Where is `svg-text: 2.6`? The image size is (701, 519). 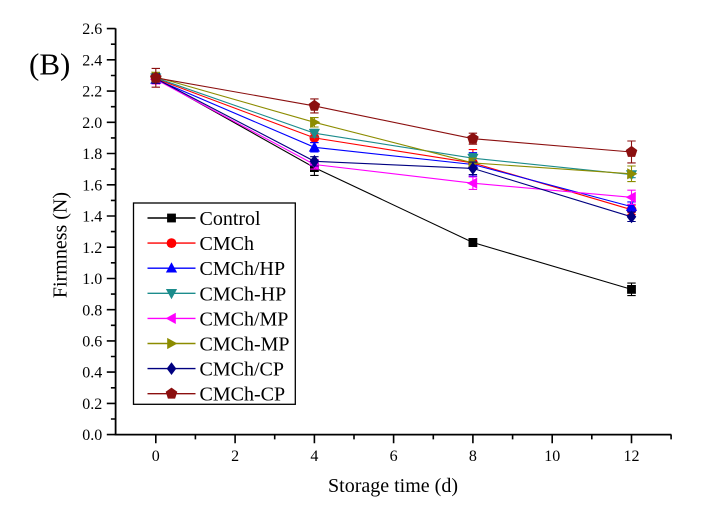
svg-text: 2.6 is located at coordinates (92, 29).